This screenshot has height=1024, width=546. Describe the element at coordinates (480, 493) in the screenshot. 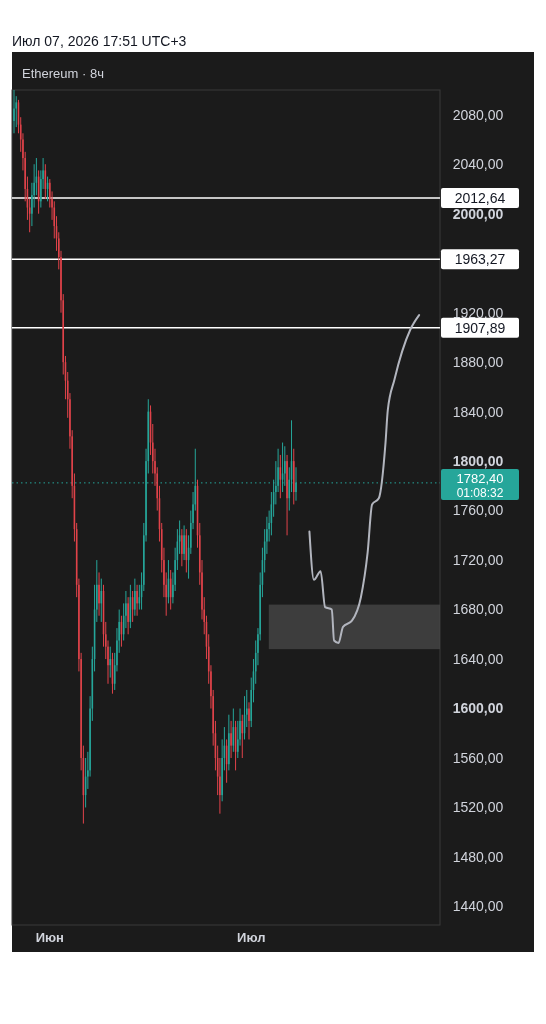

I see `text: 01:08:32` at that location.